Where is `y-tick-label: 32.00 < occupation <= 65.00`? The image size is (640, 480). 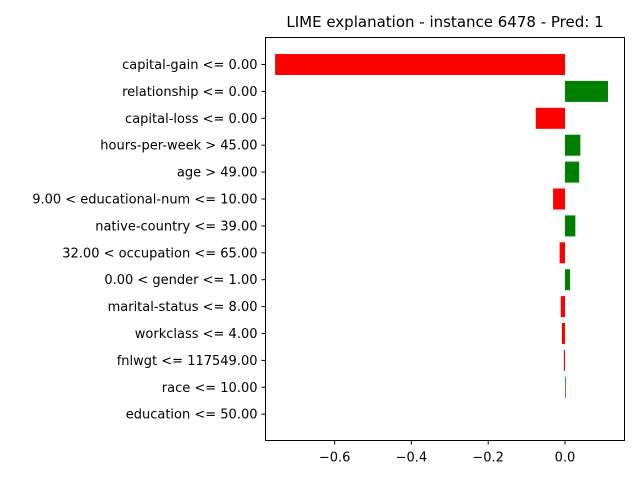 y-tick-label: 32.00 < occupation <= 65.00 is located at coordinates (159, 253).